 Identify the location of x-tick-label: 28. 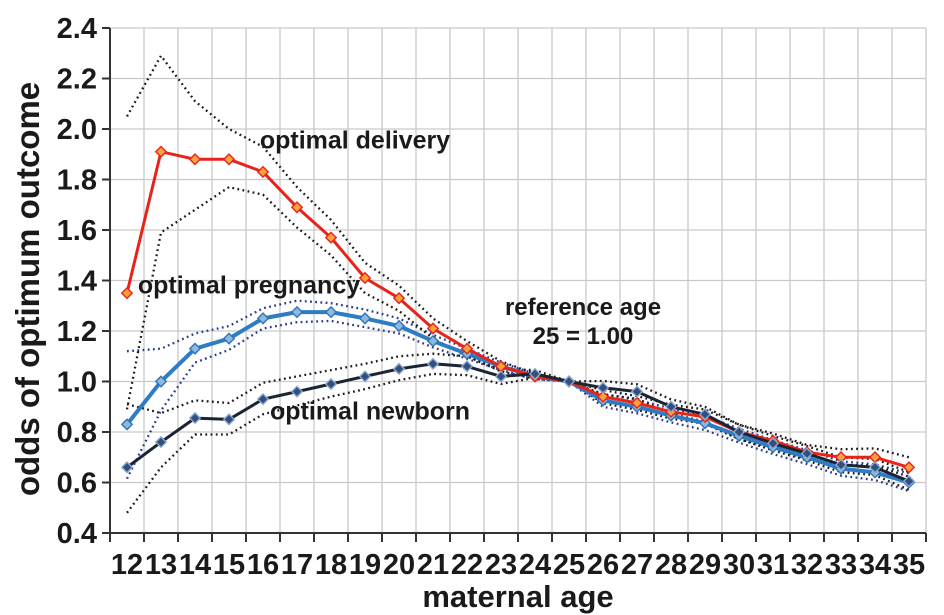
(671, 565).